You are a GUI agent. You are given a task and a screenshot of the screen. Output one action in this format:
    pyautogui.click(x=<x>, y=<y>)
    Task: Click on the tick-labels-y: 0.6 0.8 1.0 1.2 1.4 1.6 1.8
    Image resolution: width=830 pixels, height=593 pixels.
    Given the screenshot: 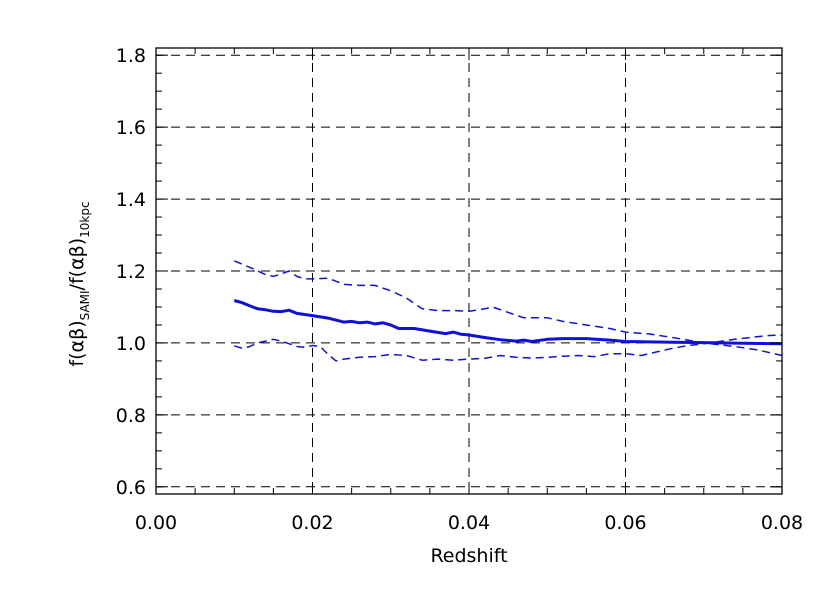 What is the action you would take?
    pyautogui.click(x=131, y=272)
    